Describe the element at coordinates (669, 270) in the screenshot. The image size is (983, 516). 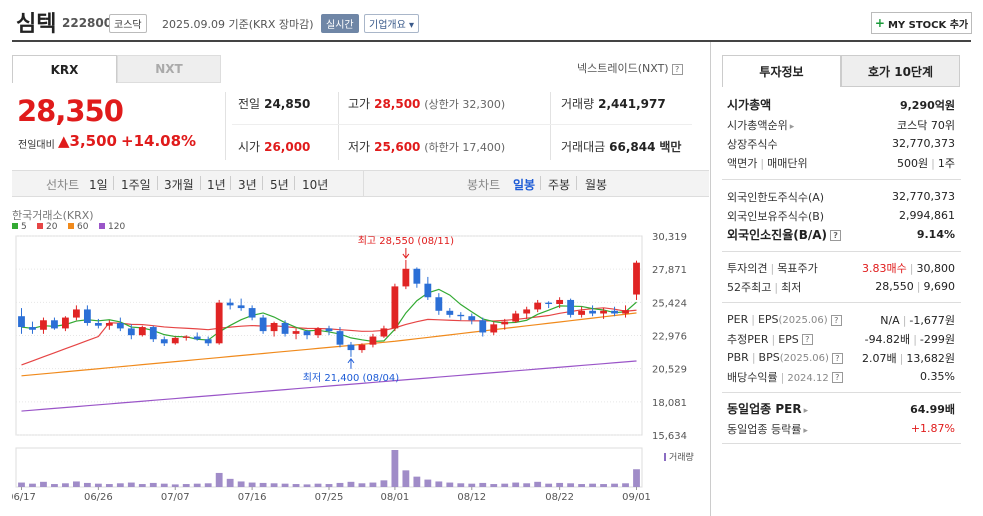
I see `y-tick-label: 27,871` at that location.